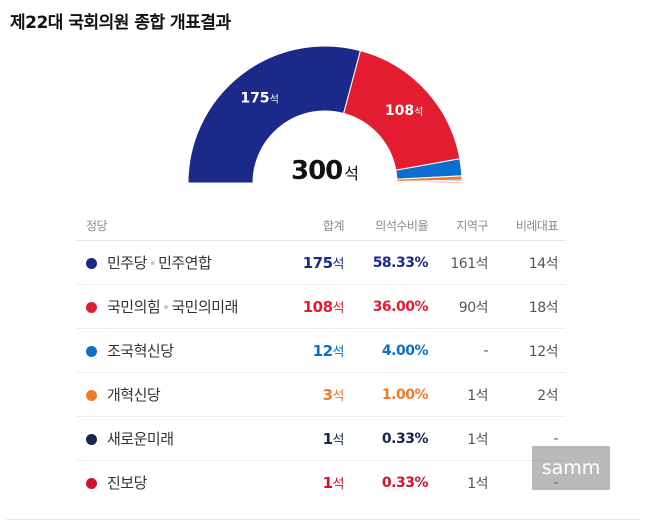 Image resolution: width=646 pixels, height=529 pixels. Describe the element at coordinates (323, 519) in the screenshot. I see `footer-divider` at that location.